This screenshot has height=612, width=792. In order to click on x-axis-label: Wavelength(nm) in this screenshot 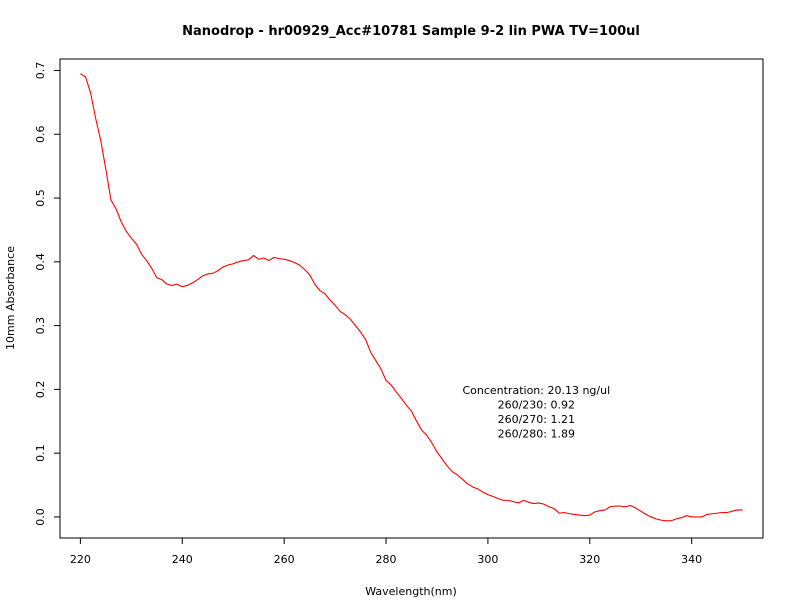, I will do `click(411, 591)`.